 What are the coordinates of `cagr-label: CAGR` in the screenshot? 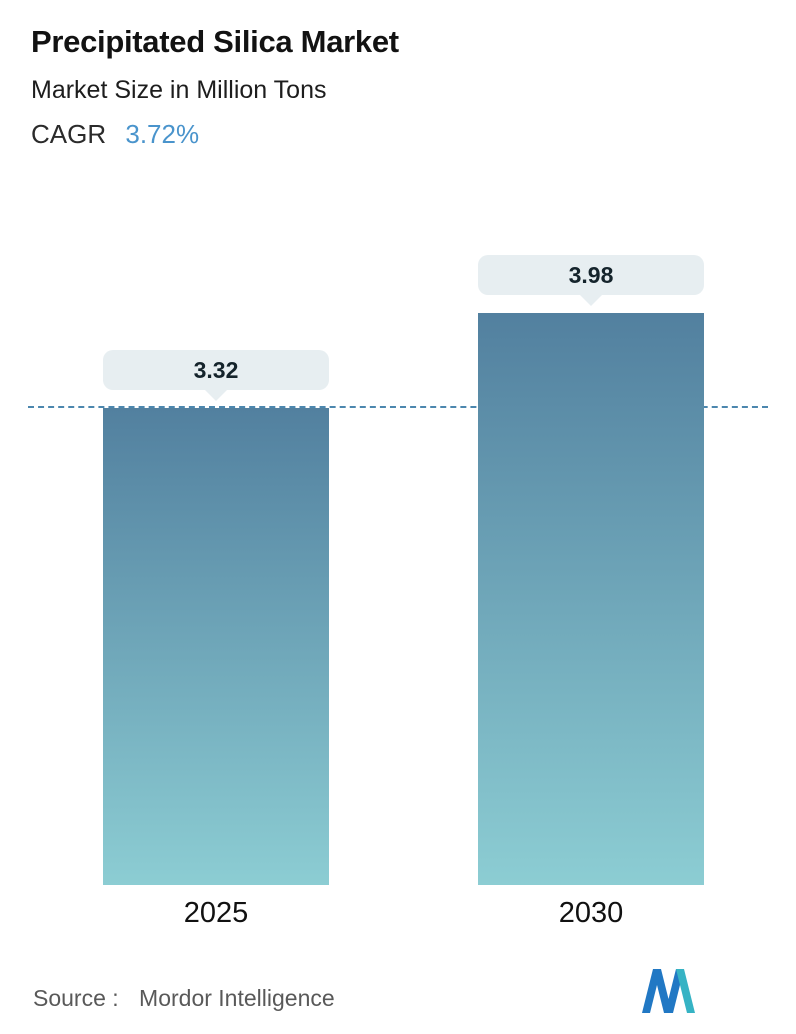 It's located at (69, 134).